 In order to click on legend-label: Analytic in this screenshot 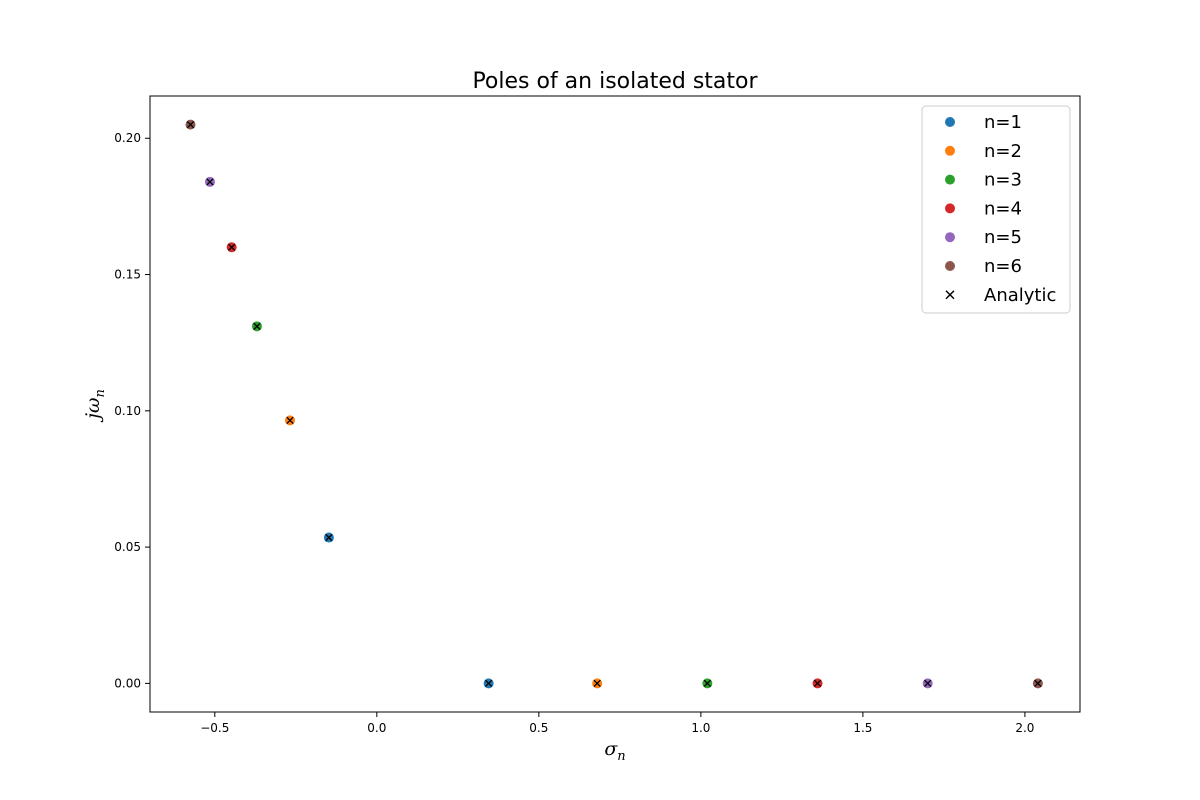, I will do `click(1020, 295)`.